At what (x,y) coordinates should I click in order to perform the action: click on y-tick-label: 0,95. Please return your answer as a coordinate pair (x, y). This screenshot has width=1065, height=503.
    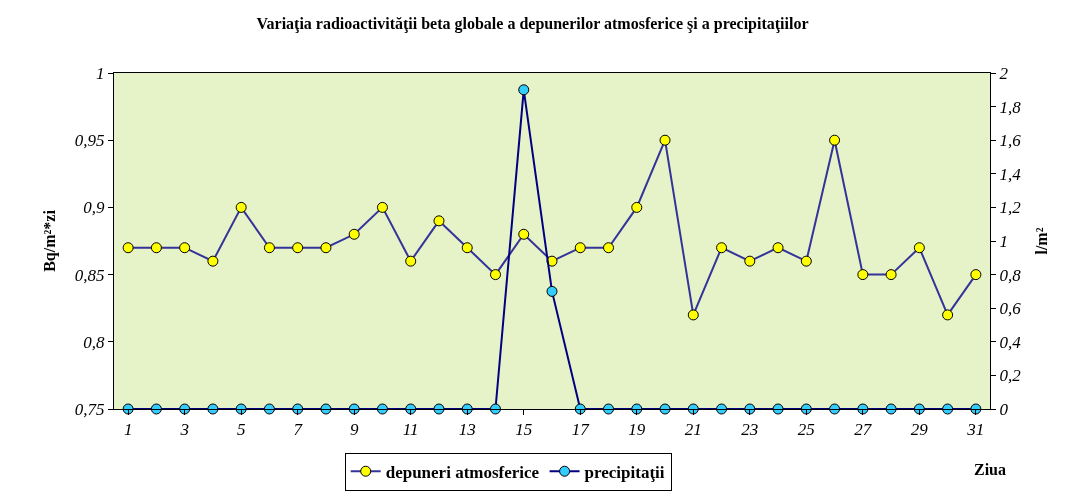
    Looking at the image, I should click on (89, 141).